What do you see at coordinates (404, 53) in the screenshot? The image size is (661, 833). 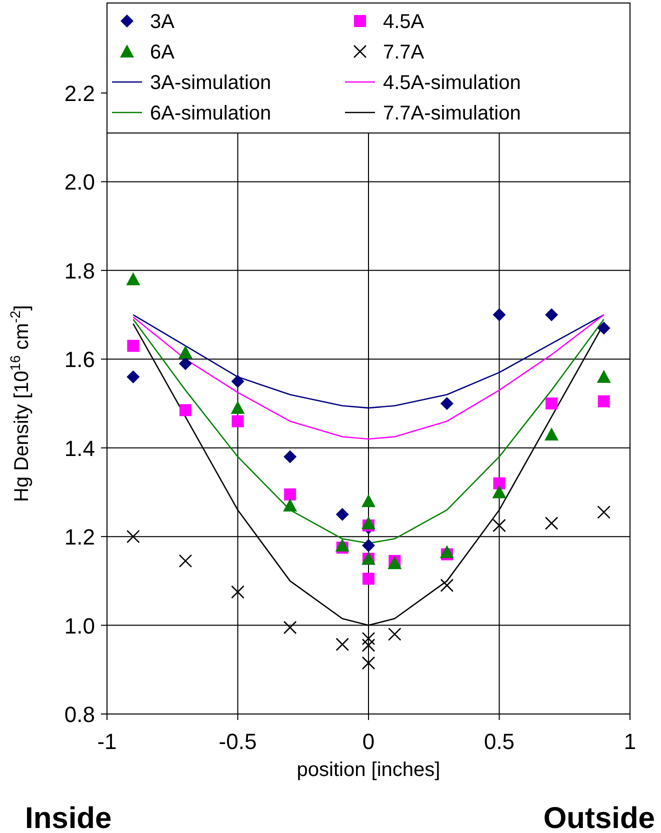 I see `legend-label: 7.7A` at bounding box center [404, 53].